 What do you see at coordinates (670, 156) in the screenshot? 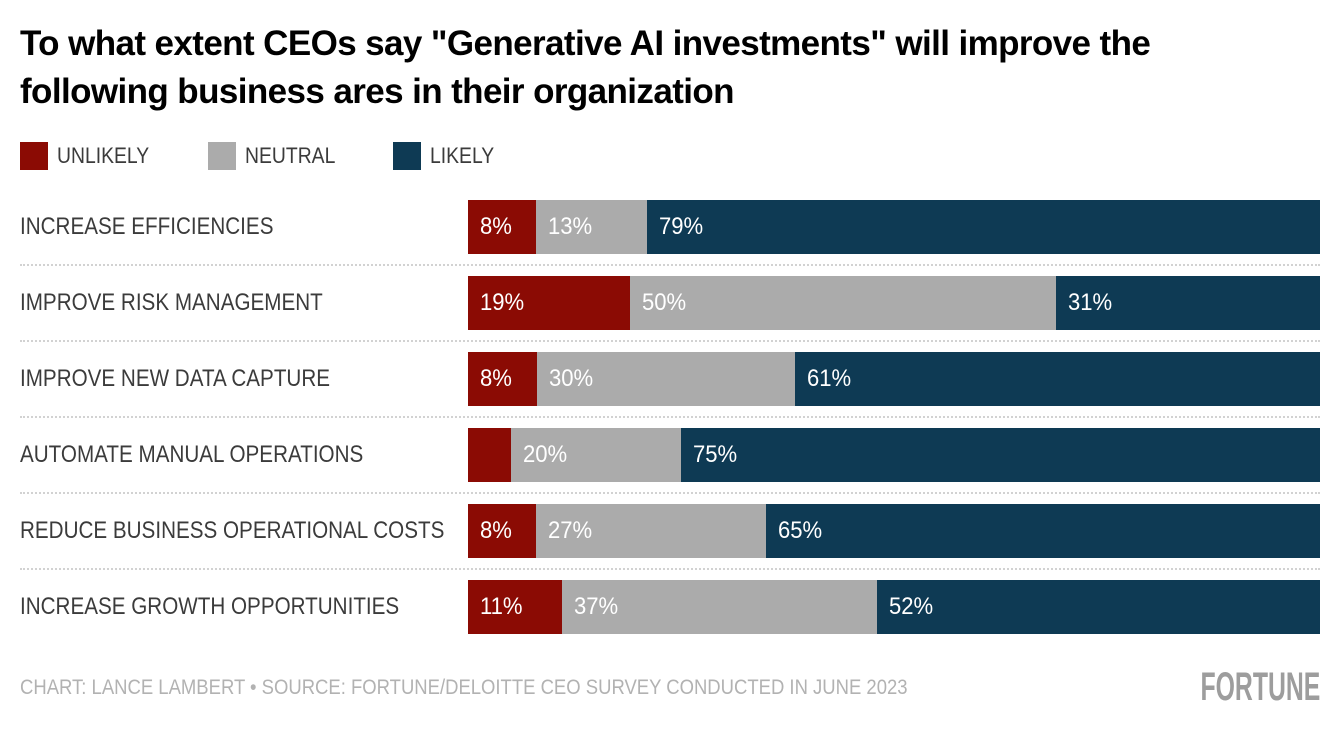
I see `legend: UNLIKELY NEUTRAL LIKELY` at bounding box center [670, 156].